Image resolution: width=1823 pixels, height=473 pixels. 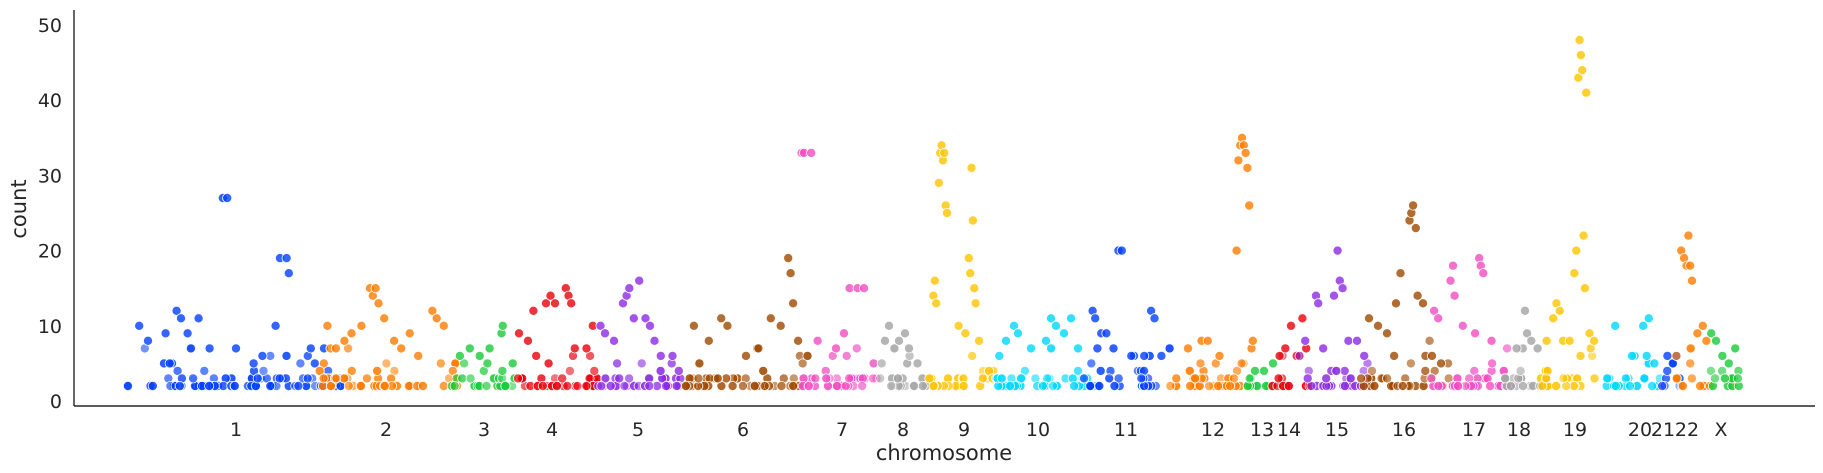 What do you see at coordinates (1687, 430) in the screenshot?
I see `x-tick-label: 22` at bounding box center [1687, 430].